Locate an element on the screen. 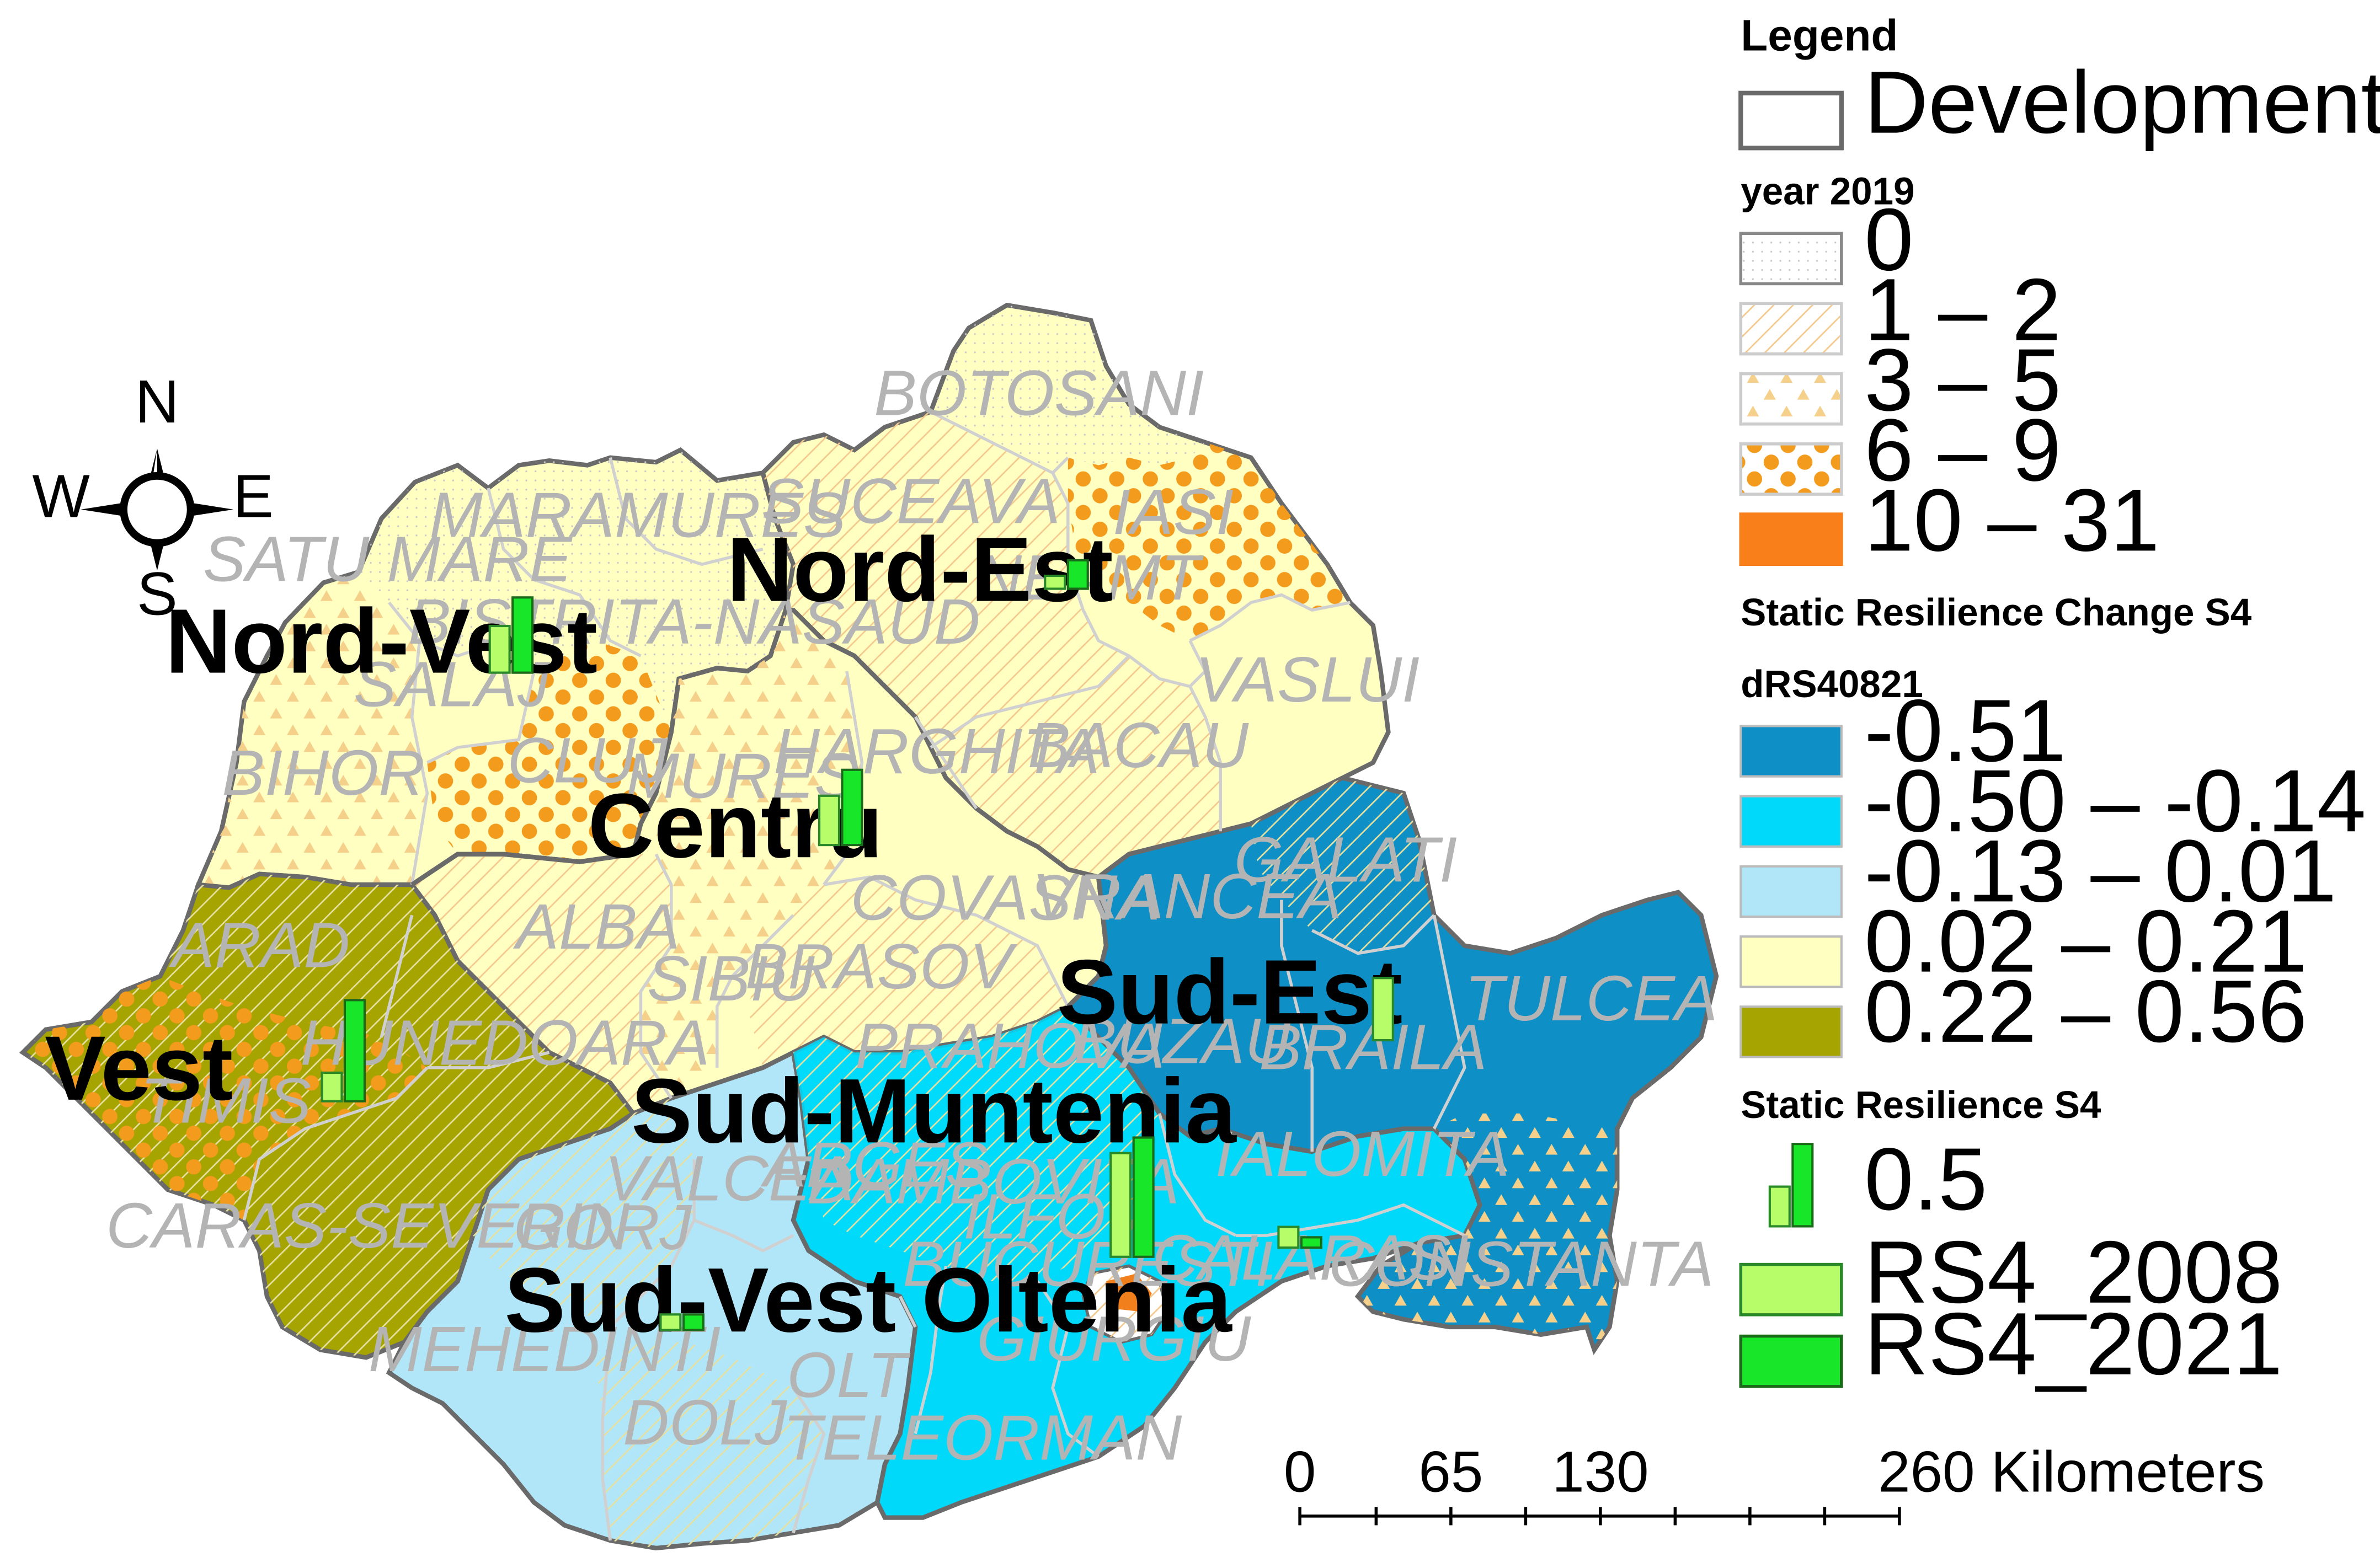  county-label-bucuresti: BUCURESTI is located at coordinates (1088, 1263).